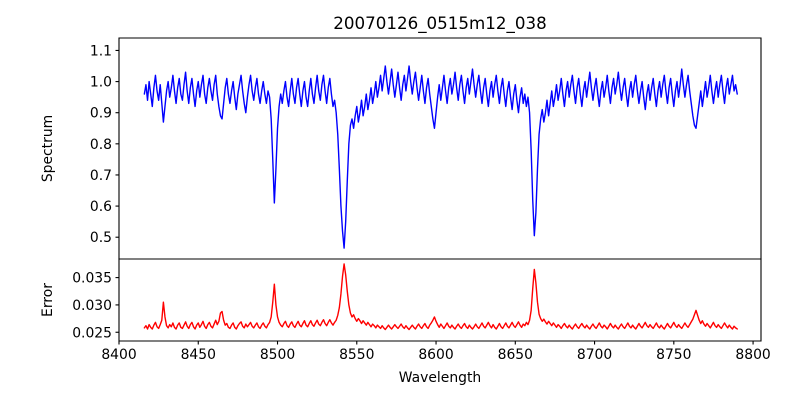 The image size is (800, 400). I want to click on error-y-tickmarks, so click(117, 305).